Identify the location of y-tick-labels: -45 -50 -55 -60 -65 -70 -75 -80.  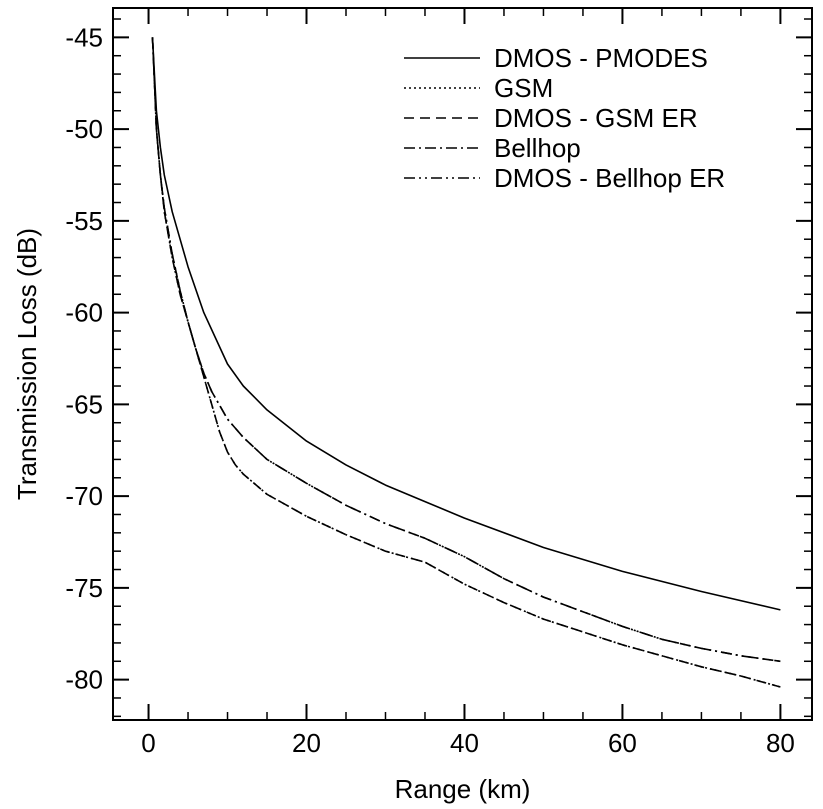
(84, 358).